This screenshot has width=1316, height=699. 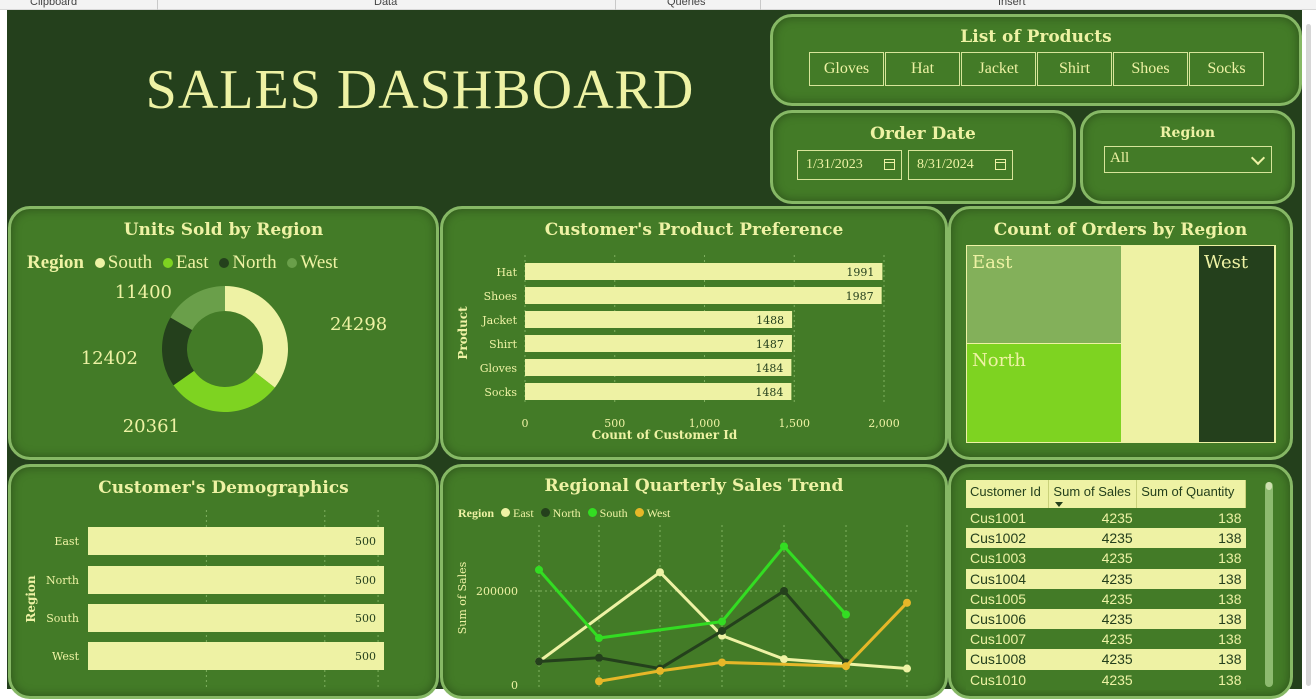 What do you see at coordinates (860, 272) in the screenshot?
I see `bar-value-label: 1991` at bounding box center [860, 272].